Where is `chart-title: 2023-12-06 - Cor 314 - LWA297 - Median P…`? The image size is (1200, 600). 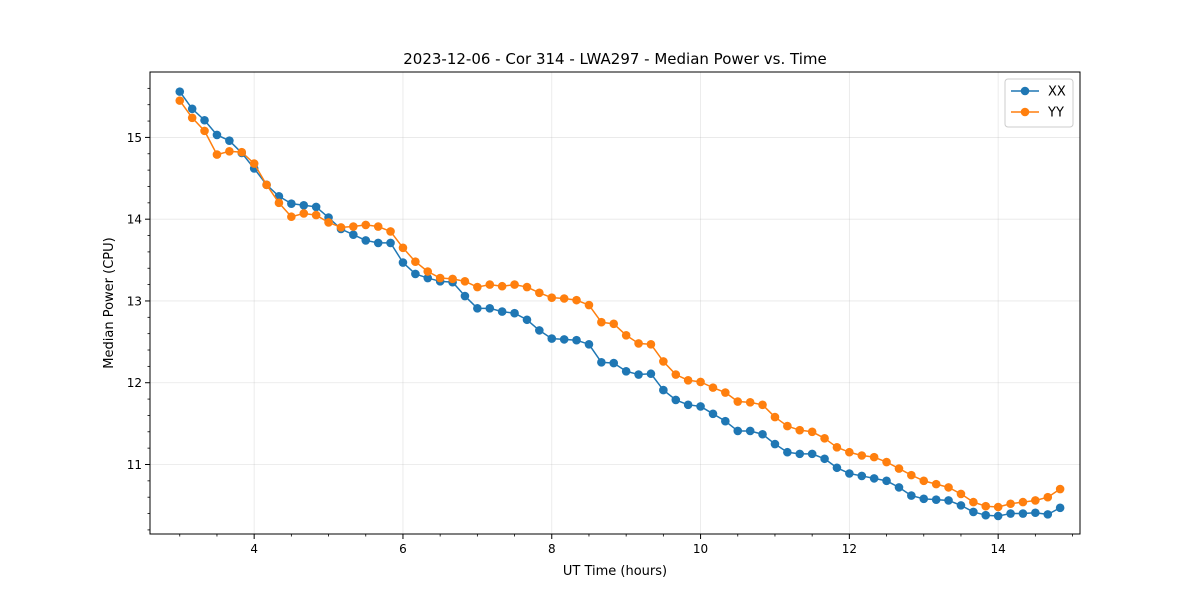 chart-title: 2023-12-06 - Cor 314 - LWA297 - Median P… is located at coordinates (615, 59).